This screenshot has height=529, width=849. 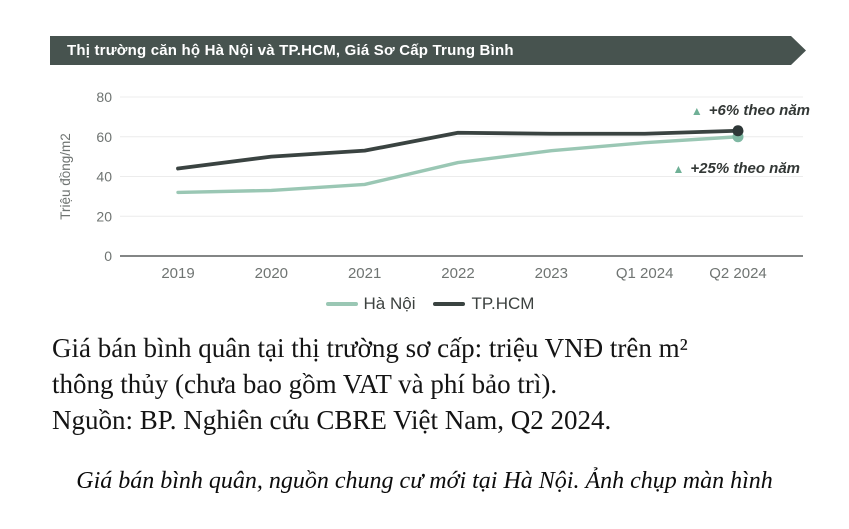 What do you see at coordinates (389, 303) in the screenshot?
I see `legend-label-hanoi: Hà Nội` at bounding box center [389, 303].